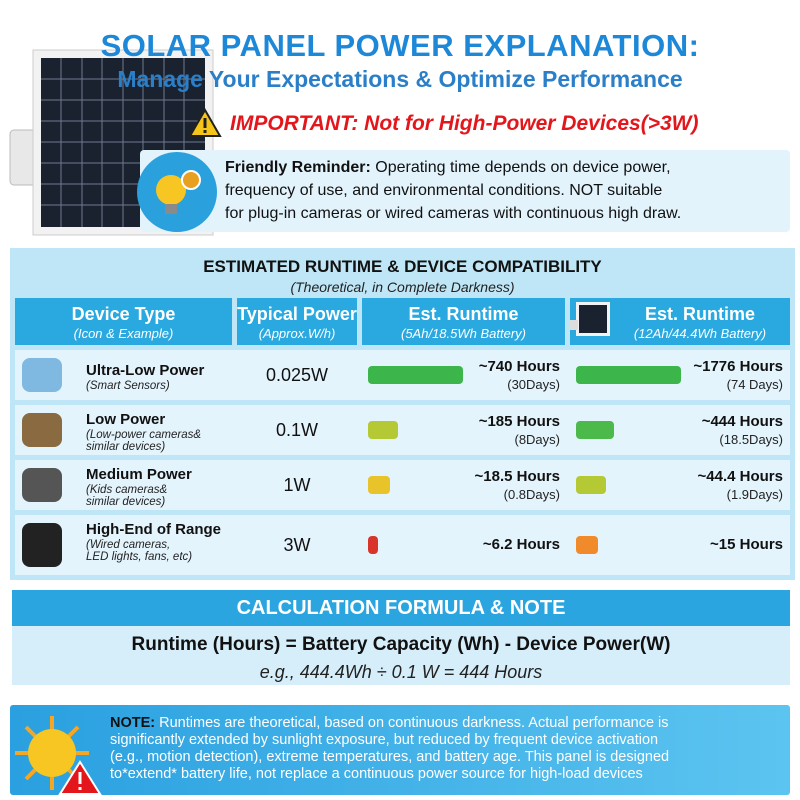 The width and height of the screenshot is (800, 800). What do you see at coordinates (401, 672) in the screenshot?
I see `formula-example: e.g., 444.4Wh ÷ 0.1 W = 444 Hours` at bounding box center [401, 672].